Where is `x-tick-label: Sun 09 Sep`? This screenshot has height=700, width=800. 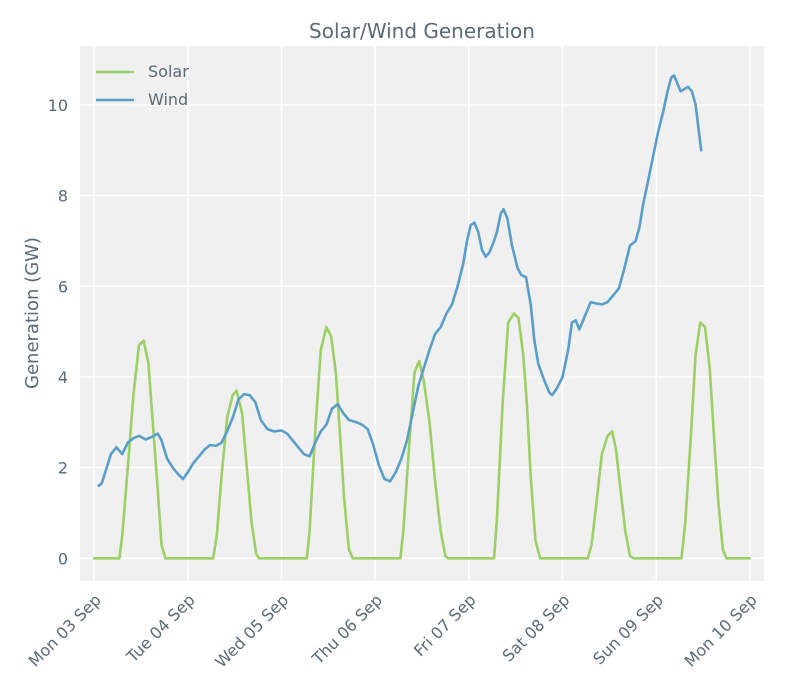 x-tick-label: Sun 09 Sep is located at coordinates (628, 629).